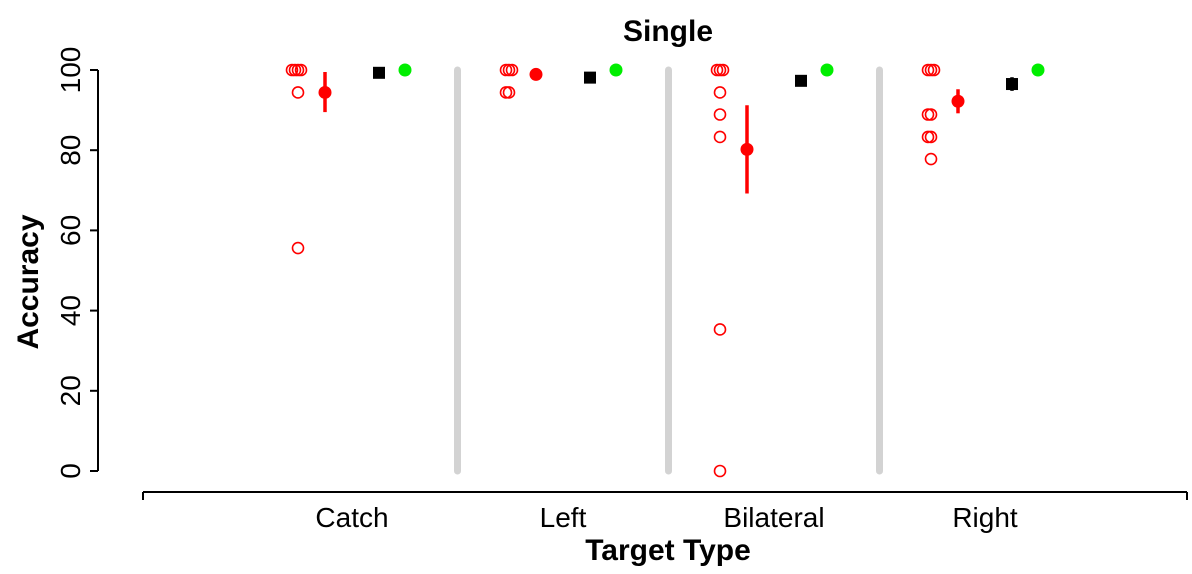  I want to click on y-tick-label: 0, so click(70, 471).